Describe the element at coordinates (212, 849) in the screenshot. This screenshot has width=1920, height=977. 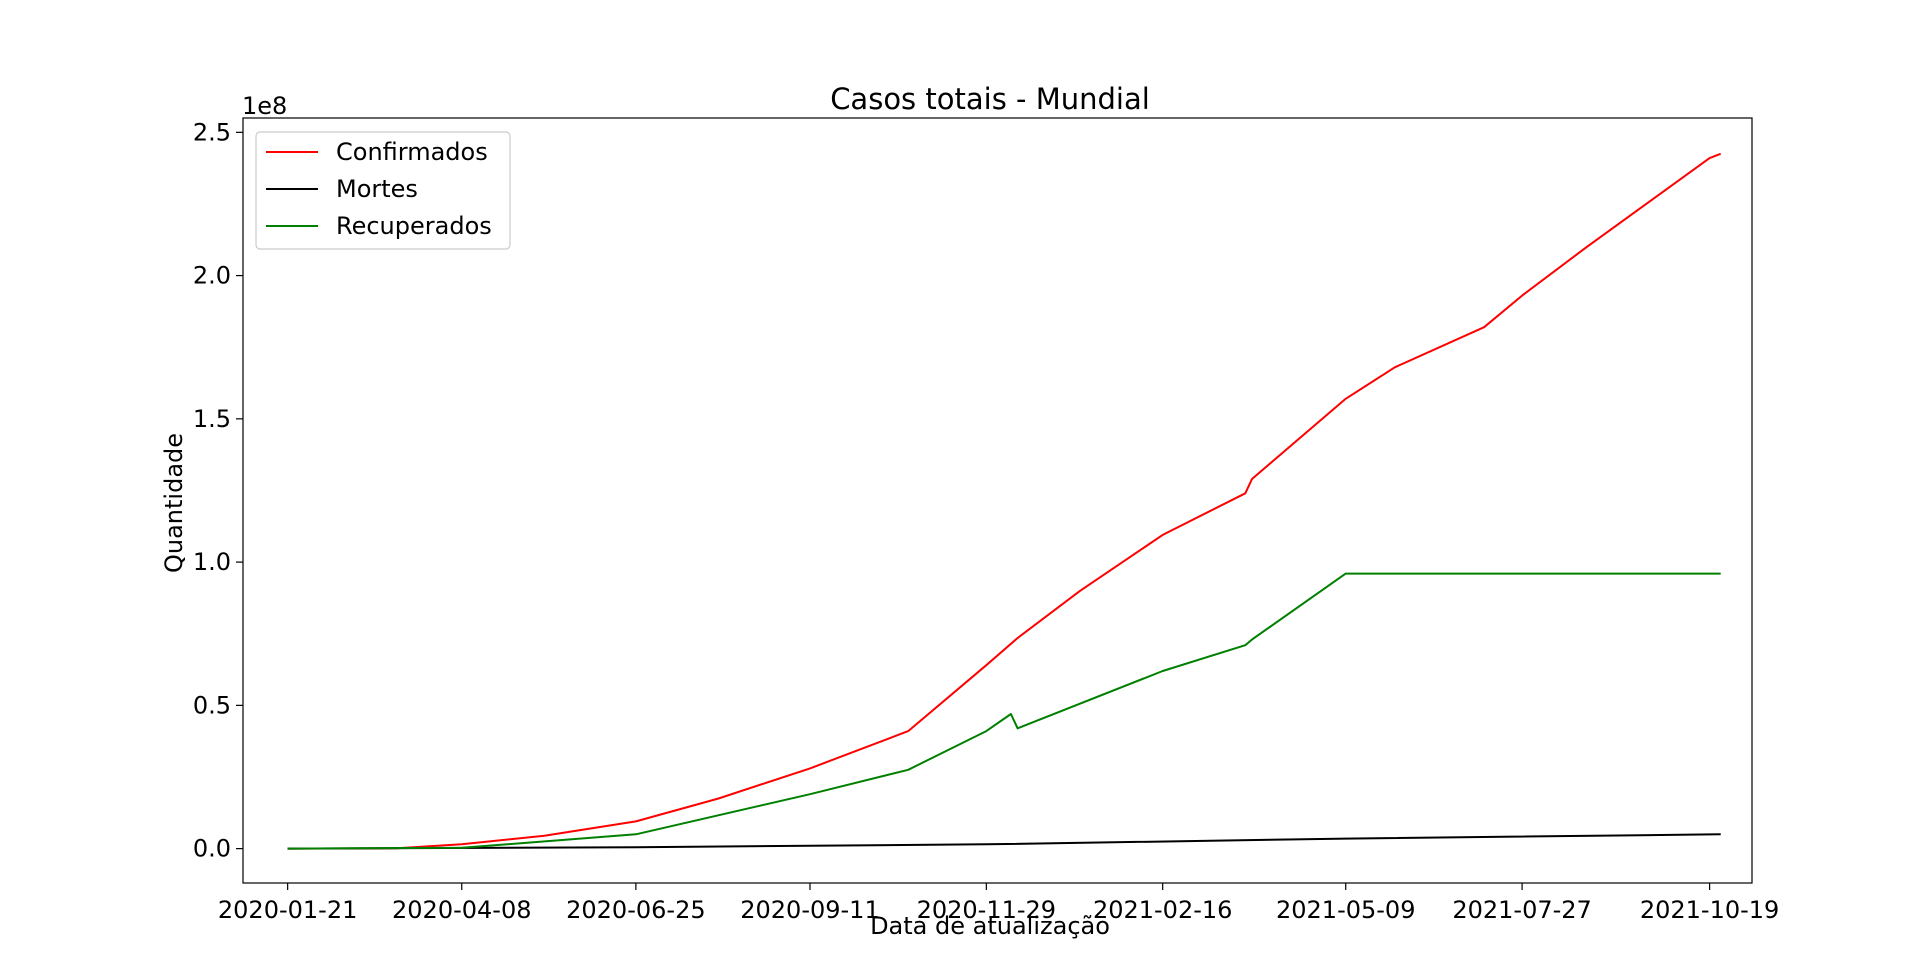
I see `y-tick-label: 0.0` at that location.